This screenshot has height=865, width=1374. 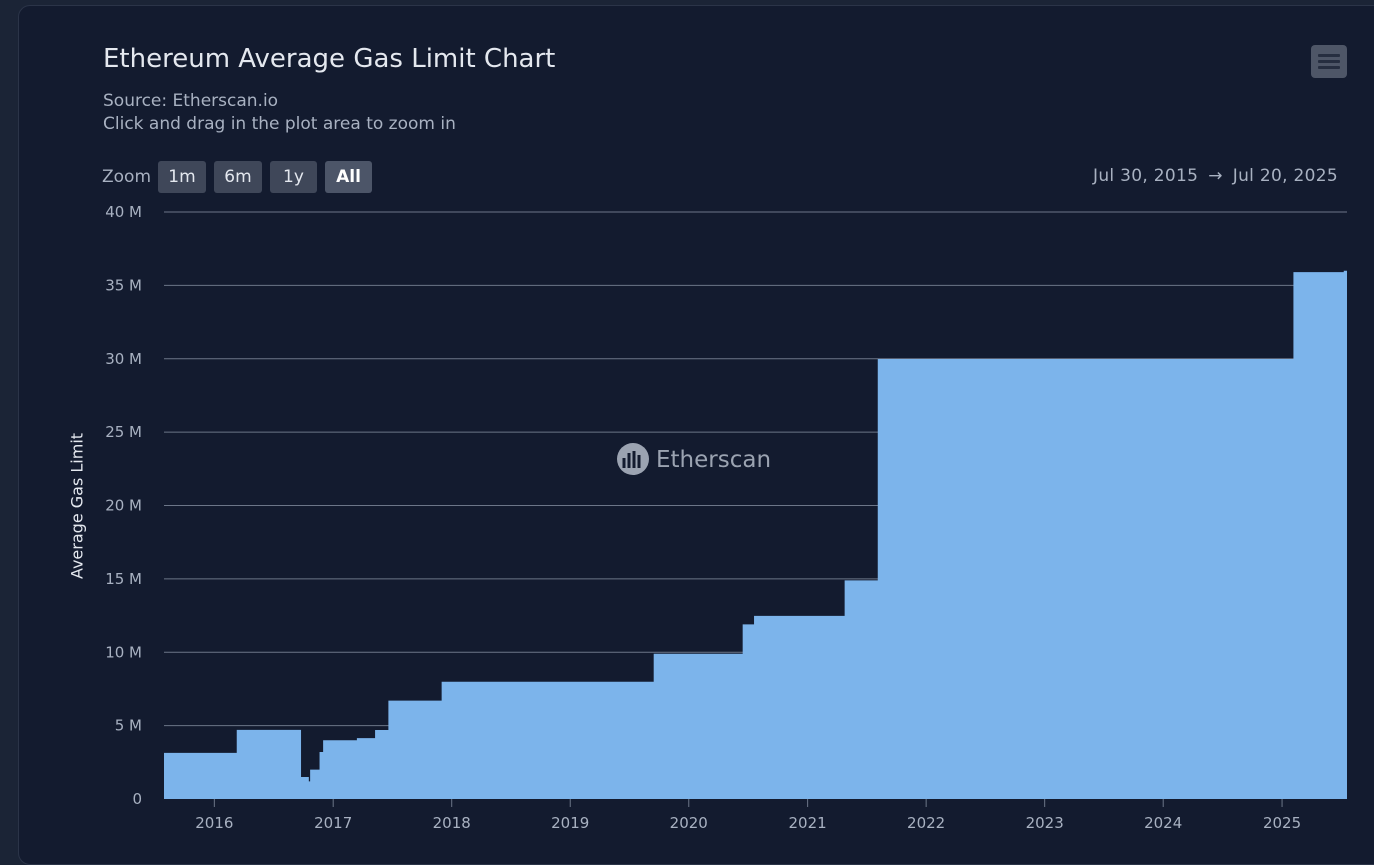 I want to click on x-tick-label: 2024, so click(x=1163, y=823).